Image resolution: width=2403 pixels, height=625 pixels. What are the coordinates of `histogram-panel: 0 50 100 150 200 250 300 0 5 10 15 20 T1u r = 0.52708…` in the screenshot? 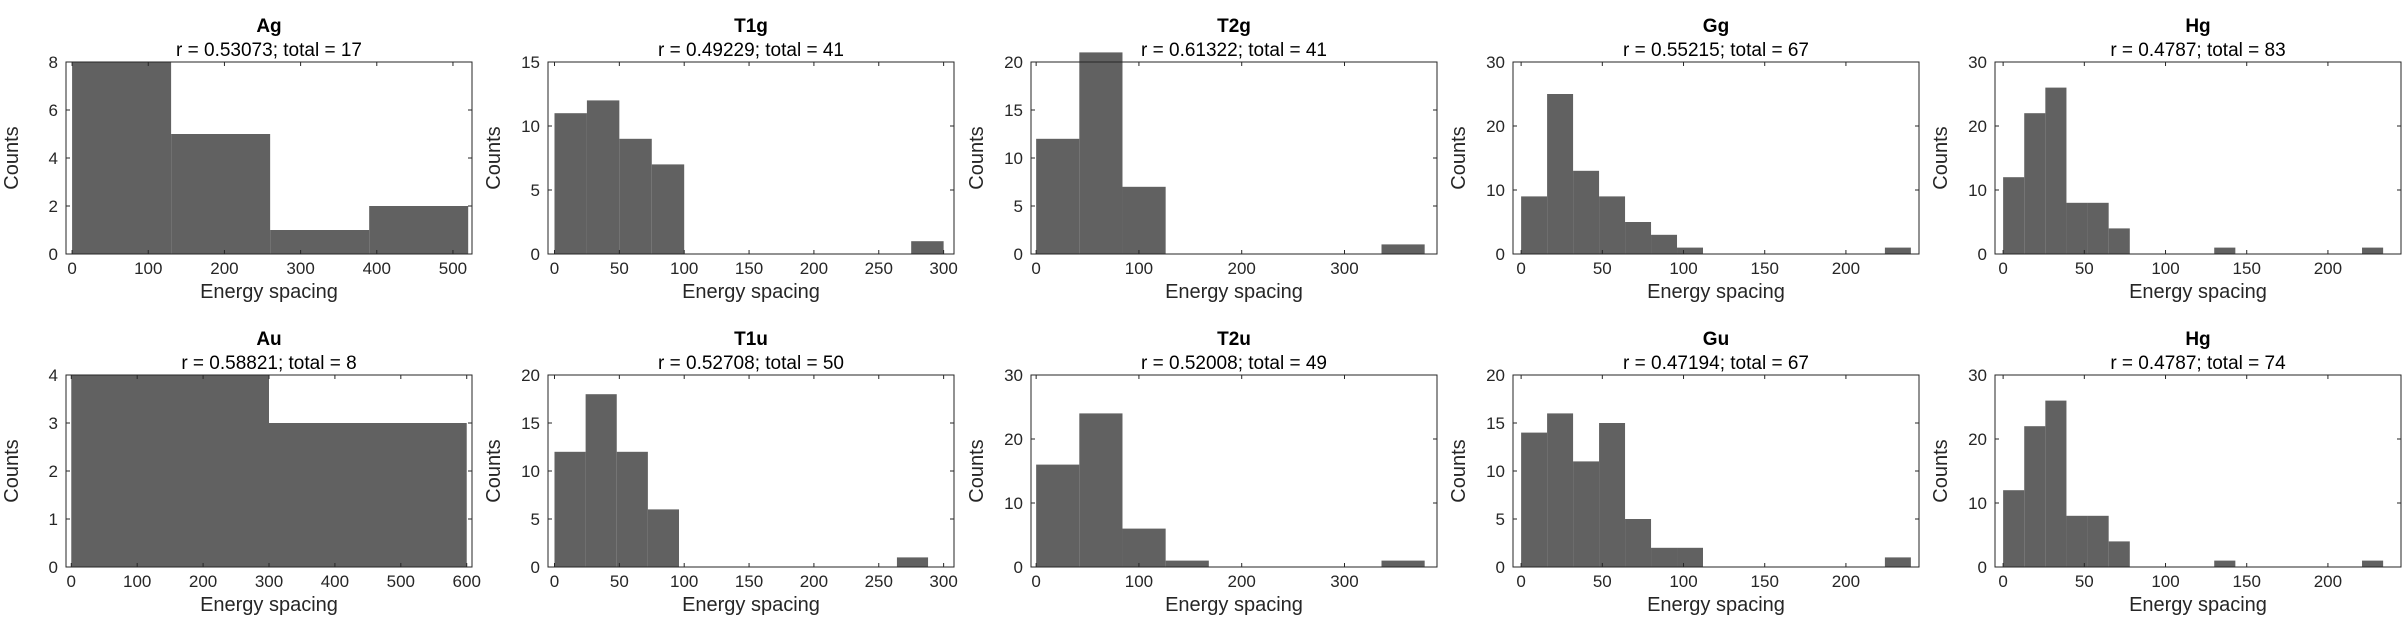 It's located at (720, 472).